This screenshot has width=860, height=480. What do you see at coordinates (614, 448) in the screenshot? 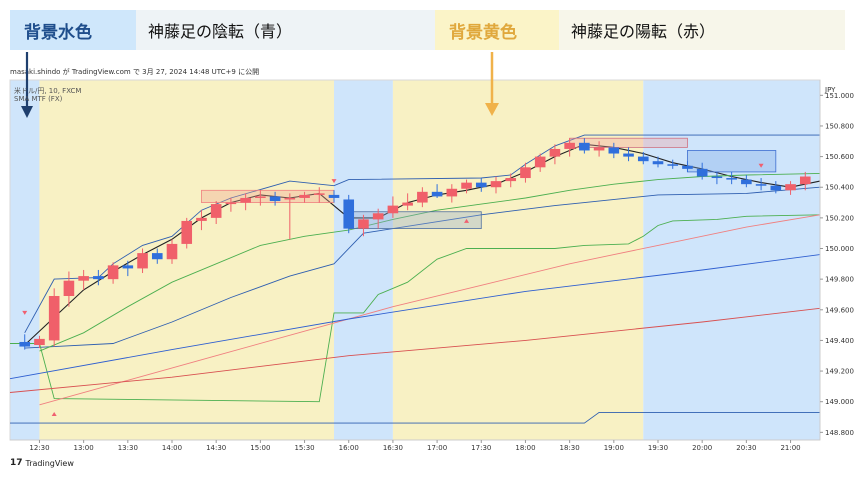
I see `x-tick-label: 19:00` at bounding box center [614, 448].